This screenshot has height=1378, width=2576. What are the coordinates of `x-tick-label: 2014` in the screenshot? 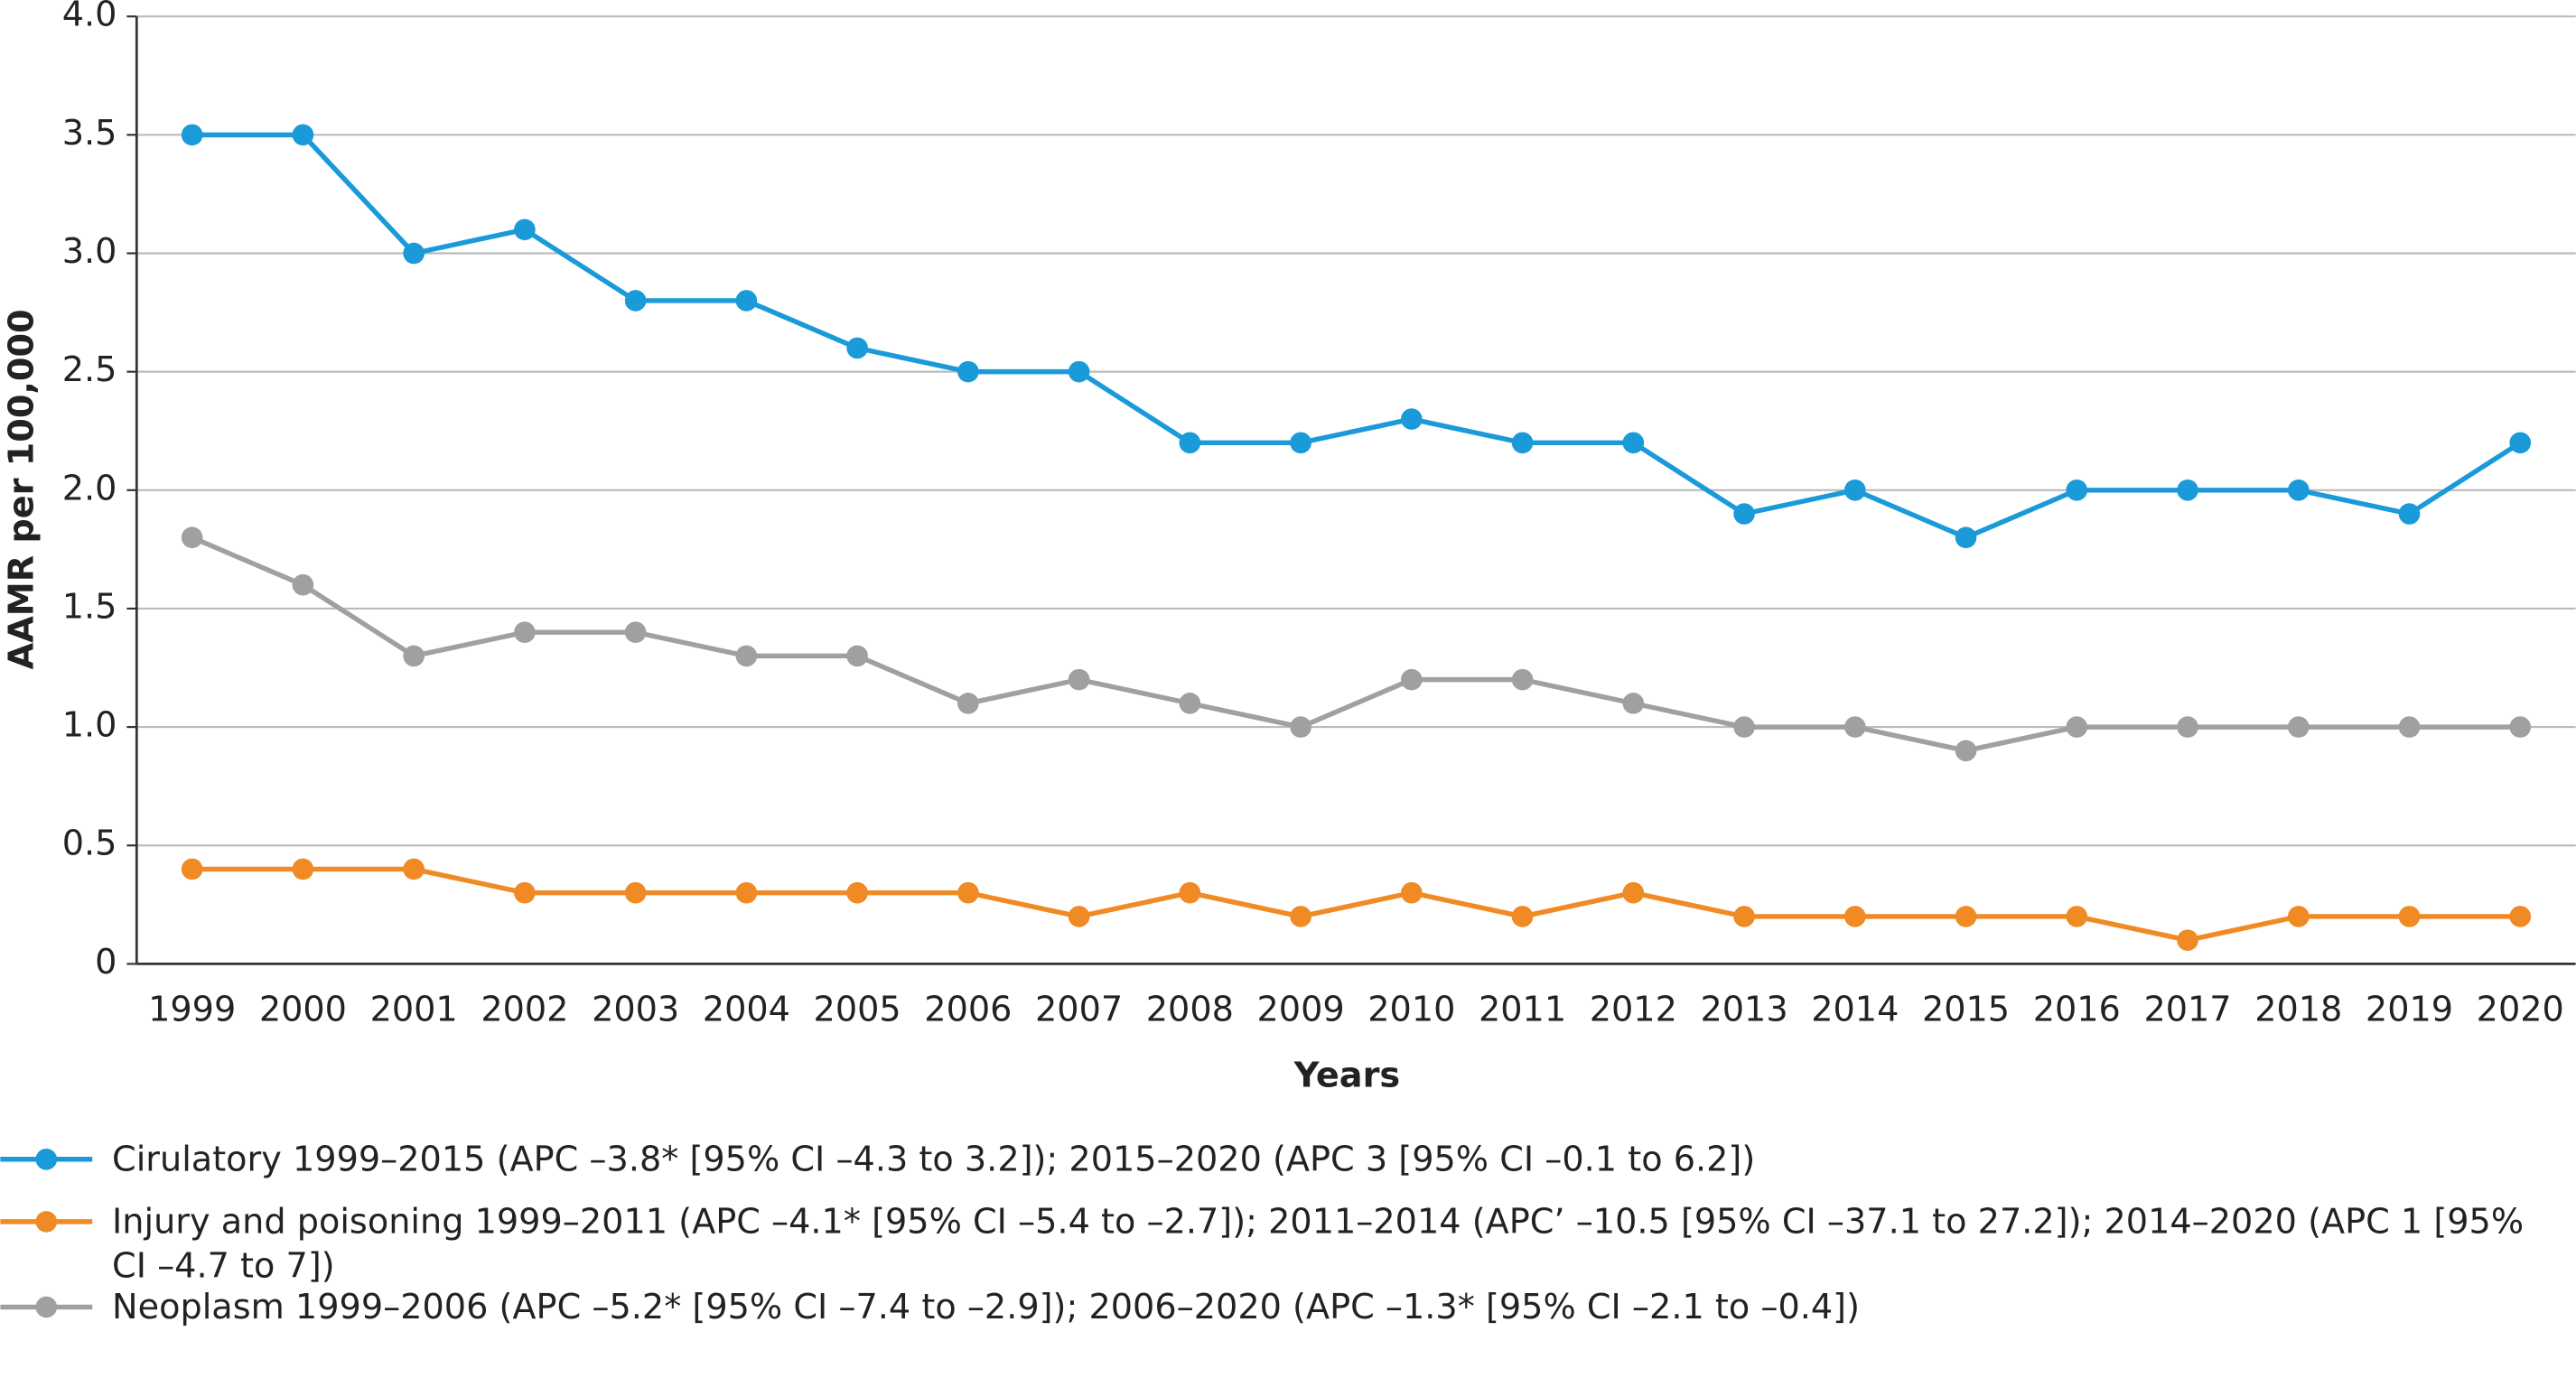 It's located at (1855, 1010).